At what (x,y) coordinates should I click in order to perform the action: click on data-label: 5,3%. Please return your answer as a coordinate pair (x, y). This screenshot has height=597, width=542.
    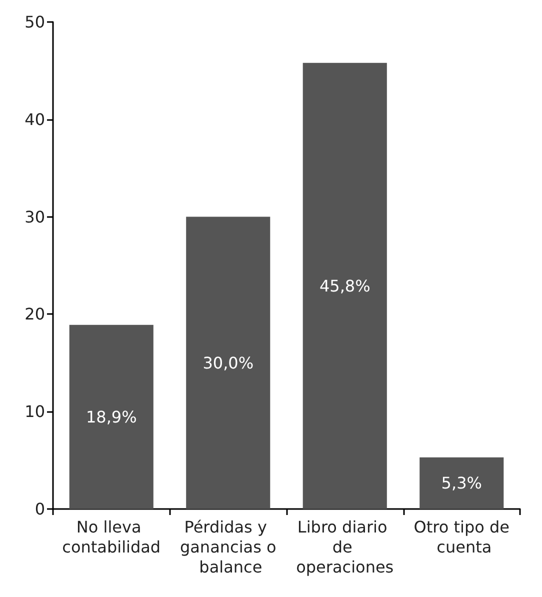
    Looking at the image, I should click on (461, 483).